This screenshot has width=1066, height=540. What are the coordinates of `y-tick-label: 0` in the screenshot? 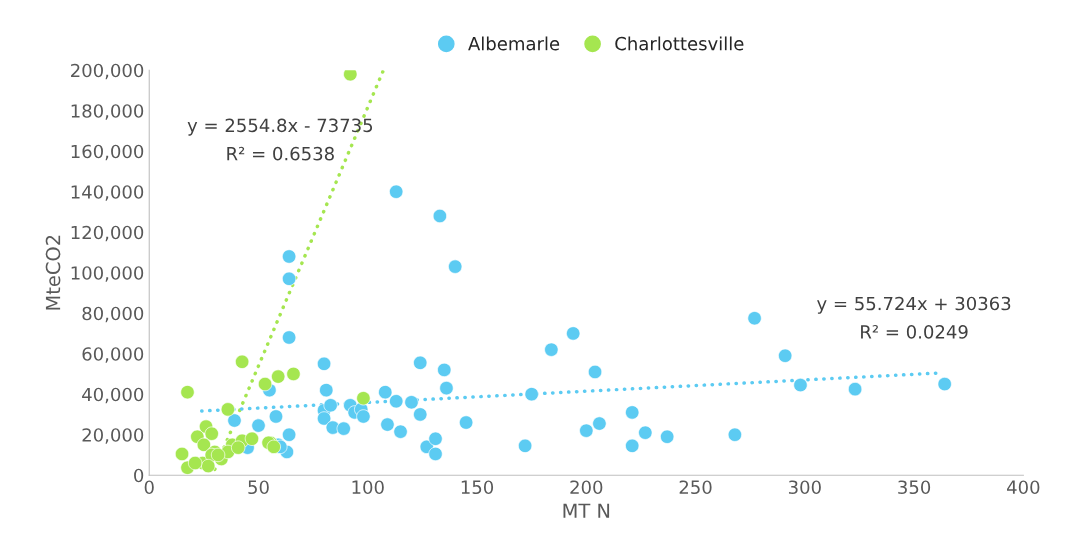 It's located at (139, 475).